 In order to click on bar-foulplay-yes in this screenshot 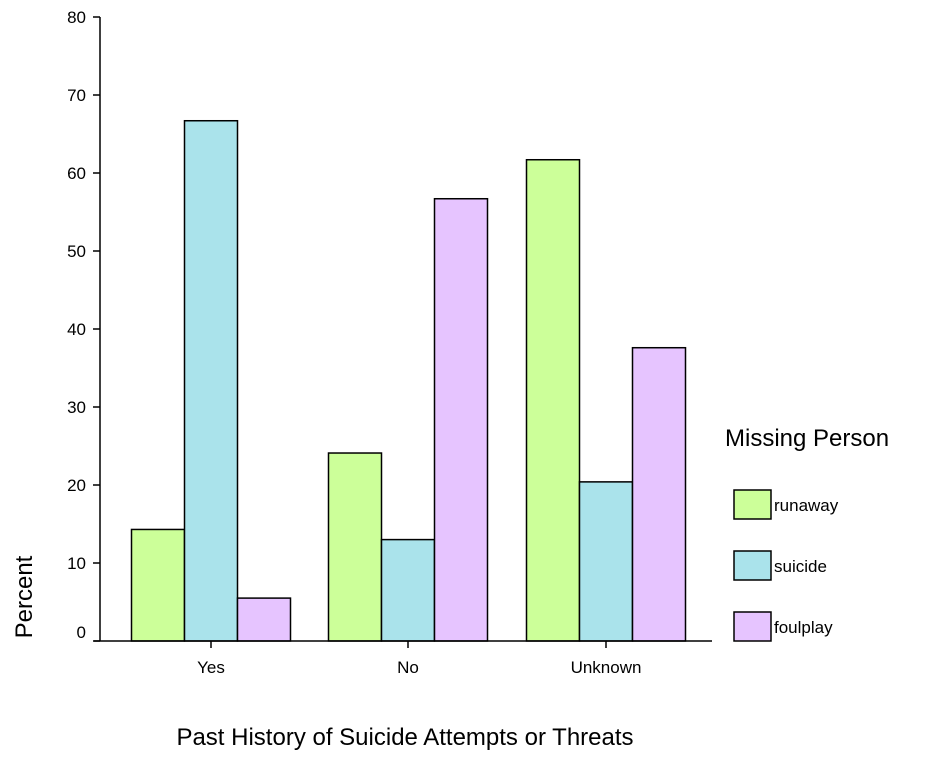, I will do `click(264, 619)`.